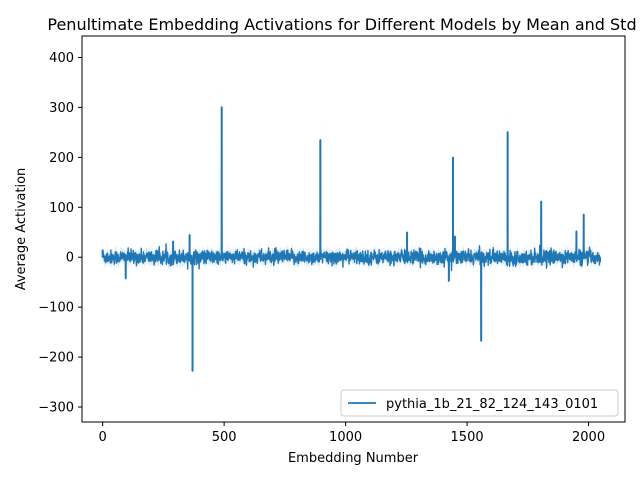 The image size is (640, 480). What do you see at coordinates (492, 404) in the screenshot?
I see `legend-label: pythia_1b_21_82_124_143_0101` at bounding box center [492, 404].